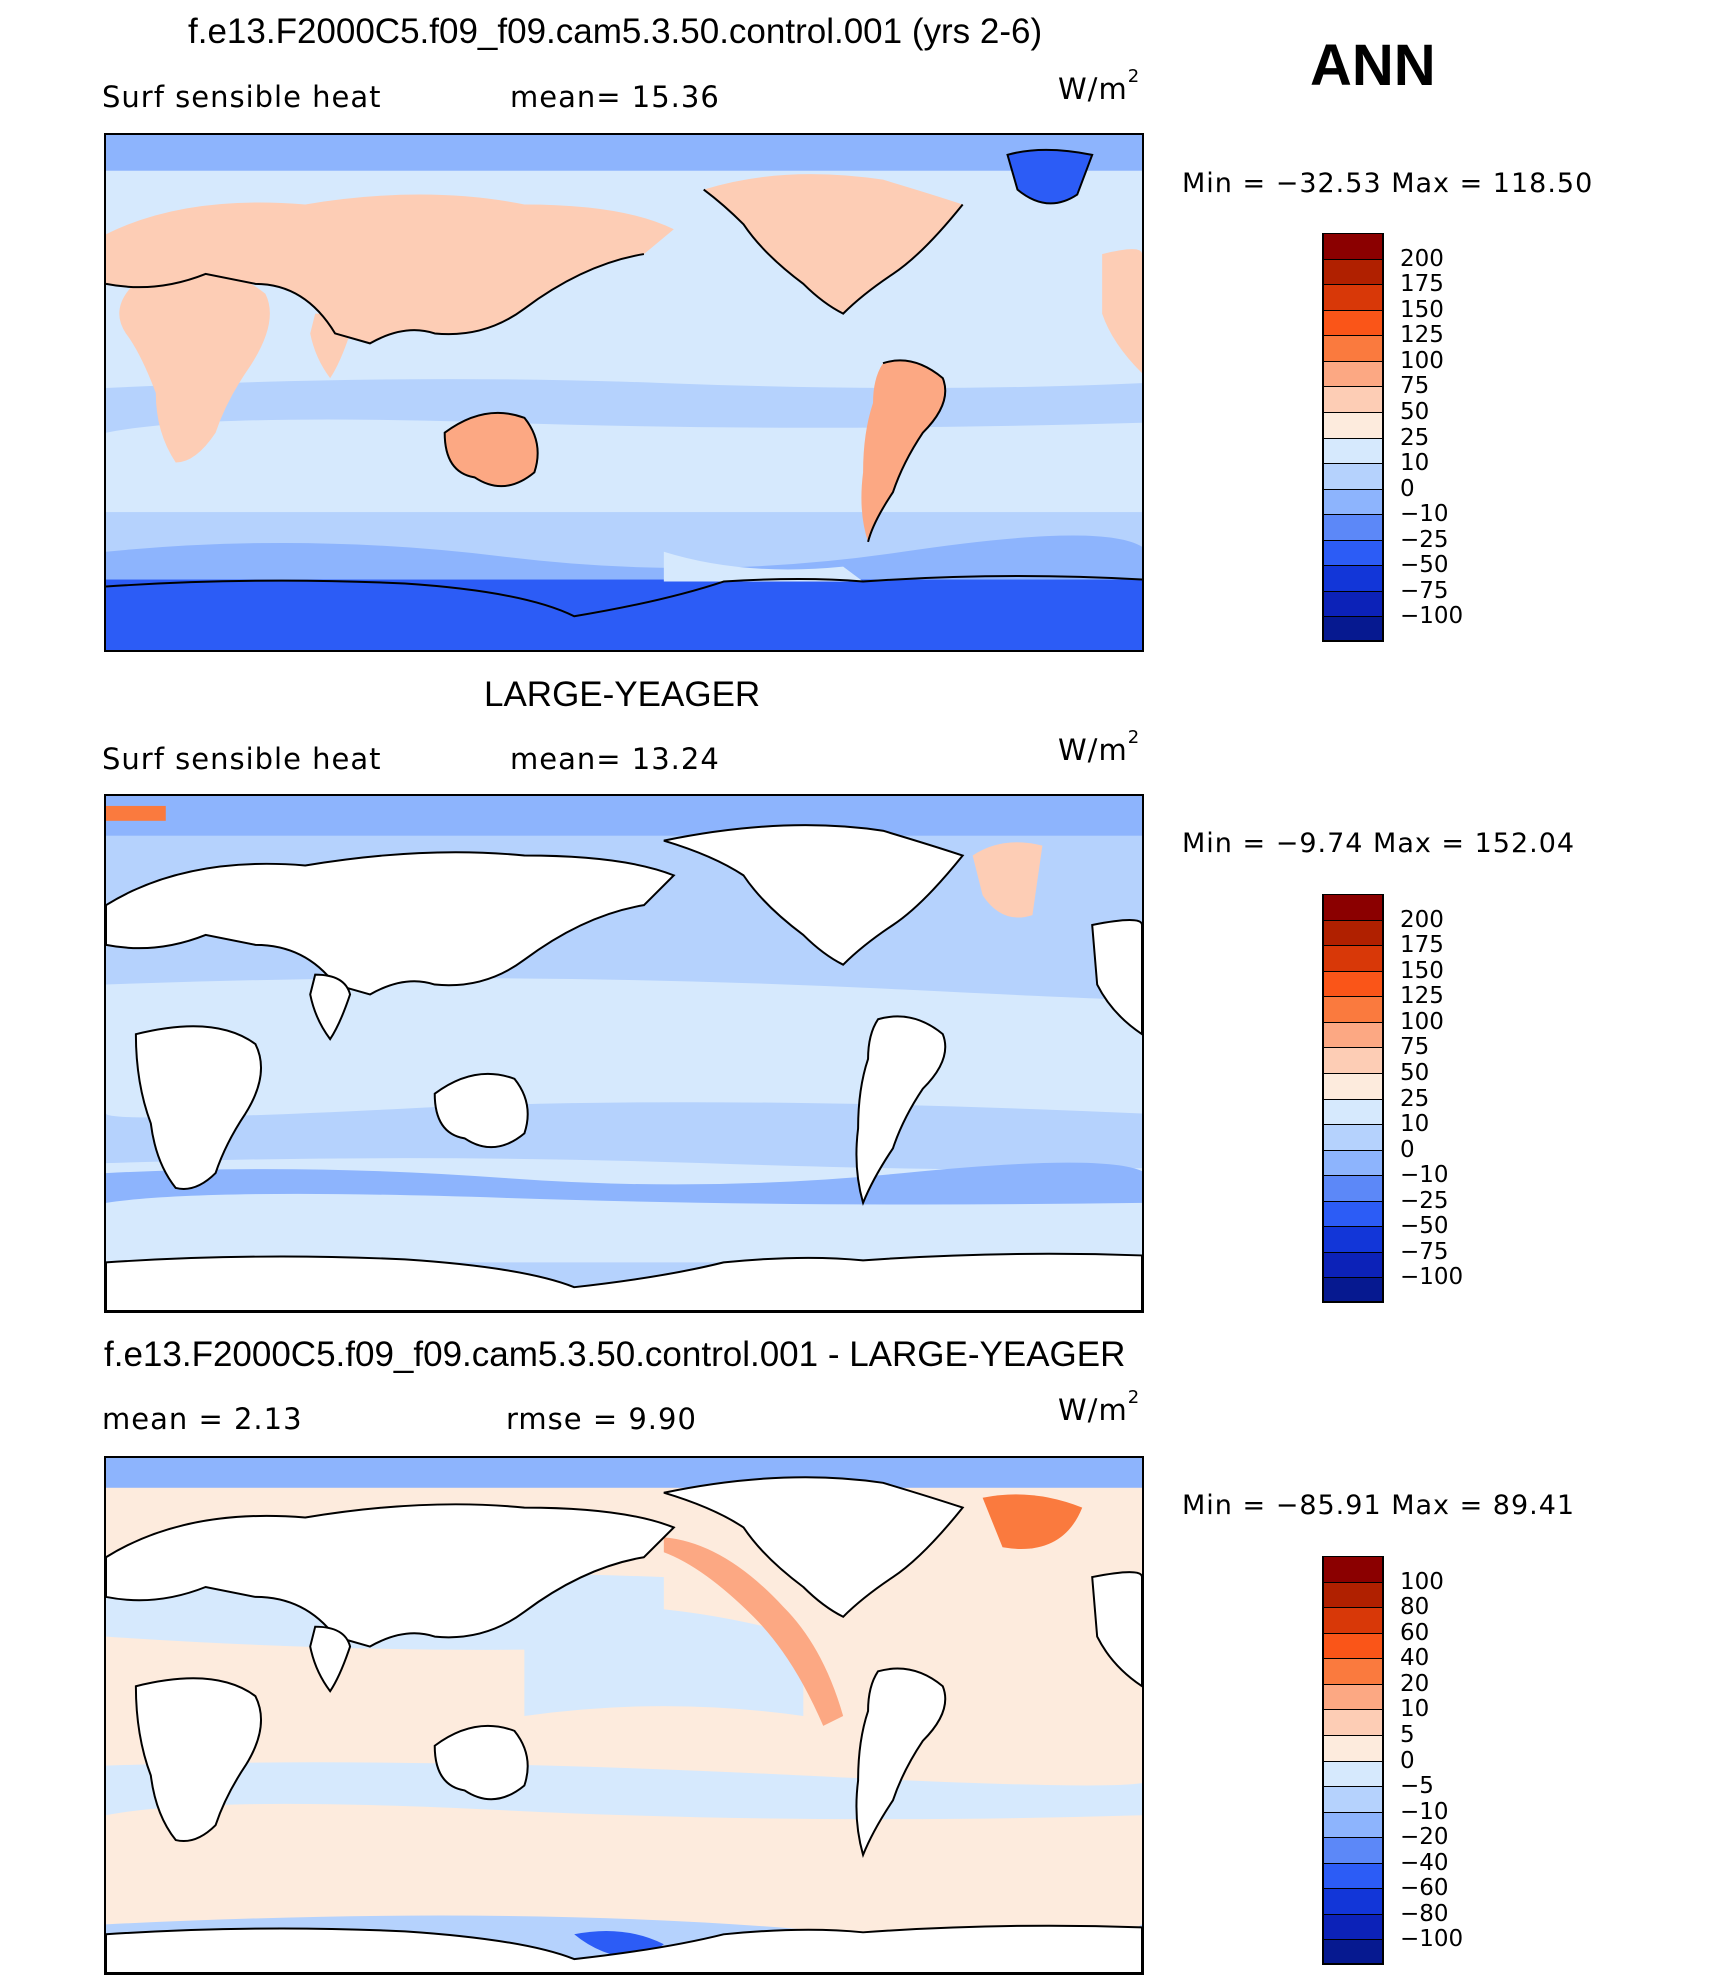 The width and height of the screenshot is (1710, 1979). Describe the element at coordinates (1099, 1407) in the screenshot. I see `panel-3-units: W/m2` at that location.